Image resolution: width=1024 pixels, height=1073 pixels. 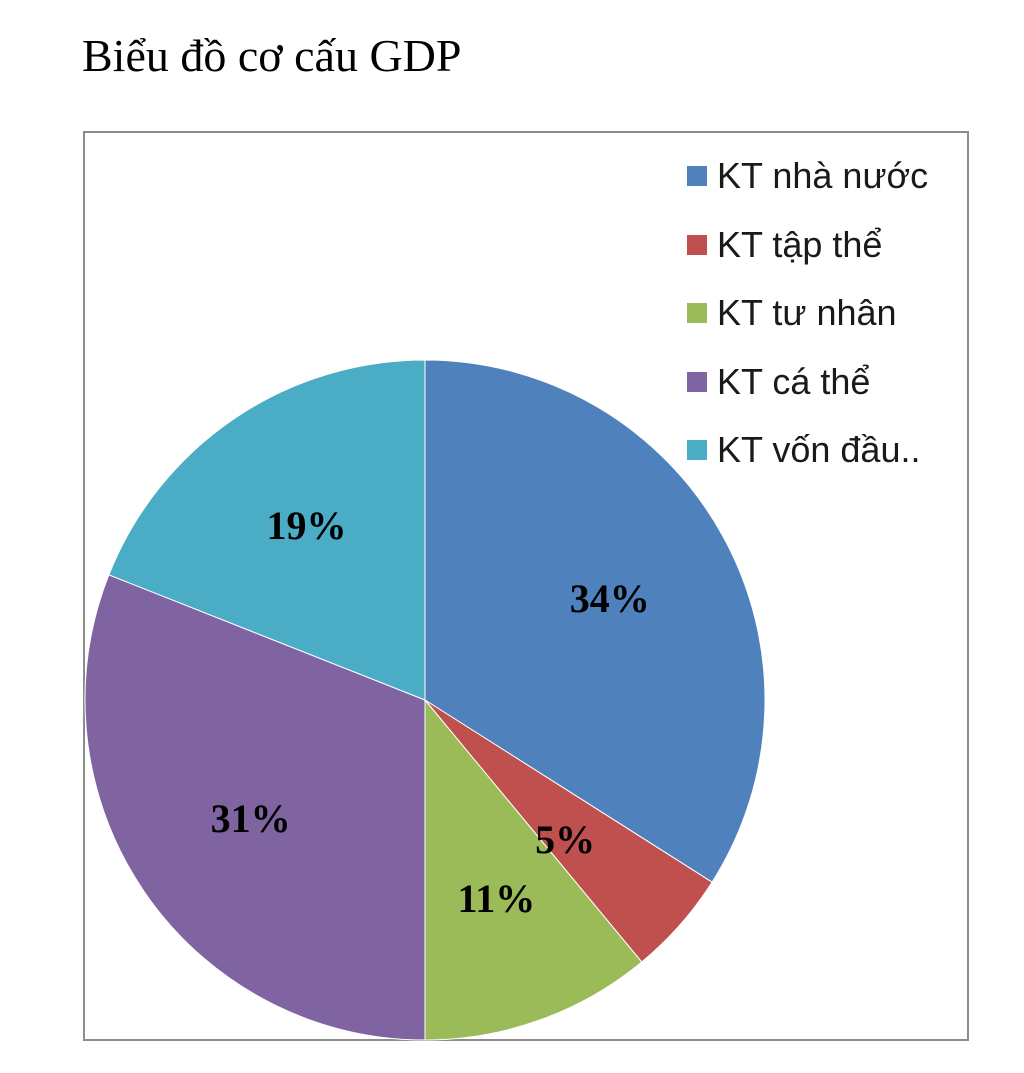 I want to click on legend-item: KT nhà nước, so click(x=807, y=176).